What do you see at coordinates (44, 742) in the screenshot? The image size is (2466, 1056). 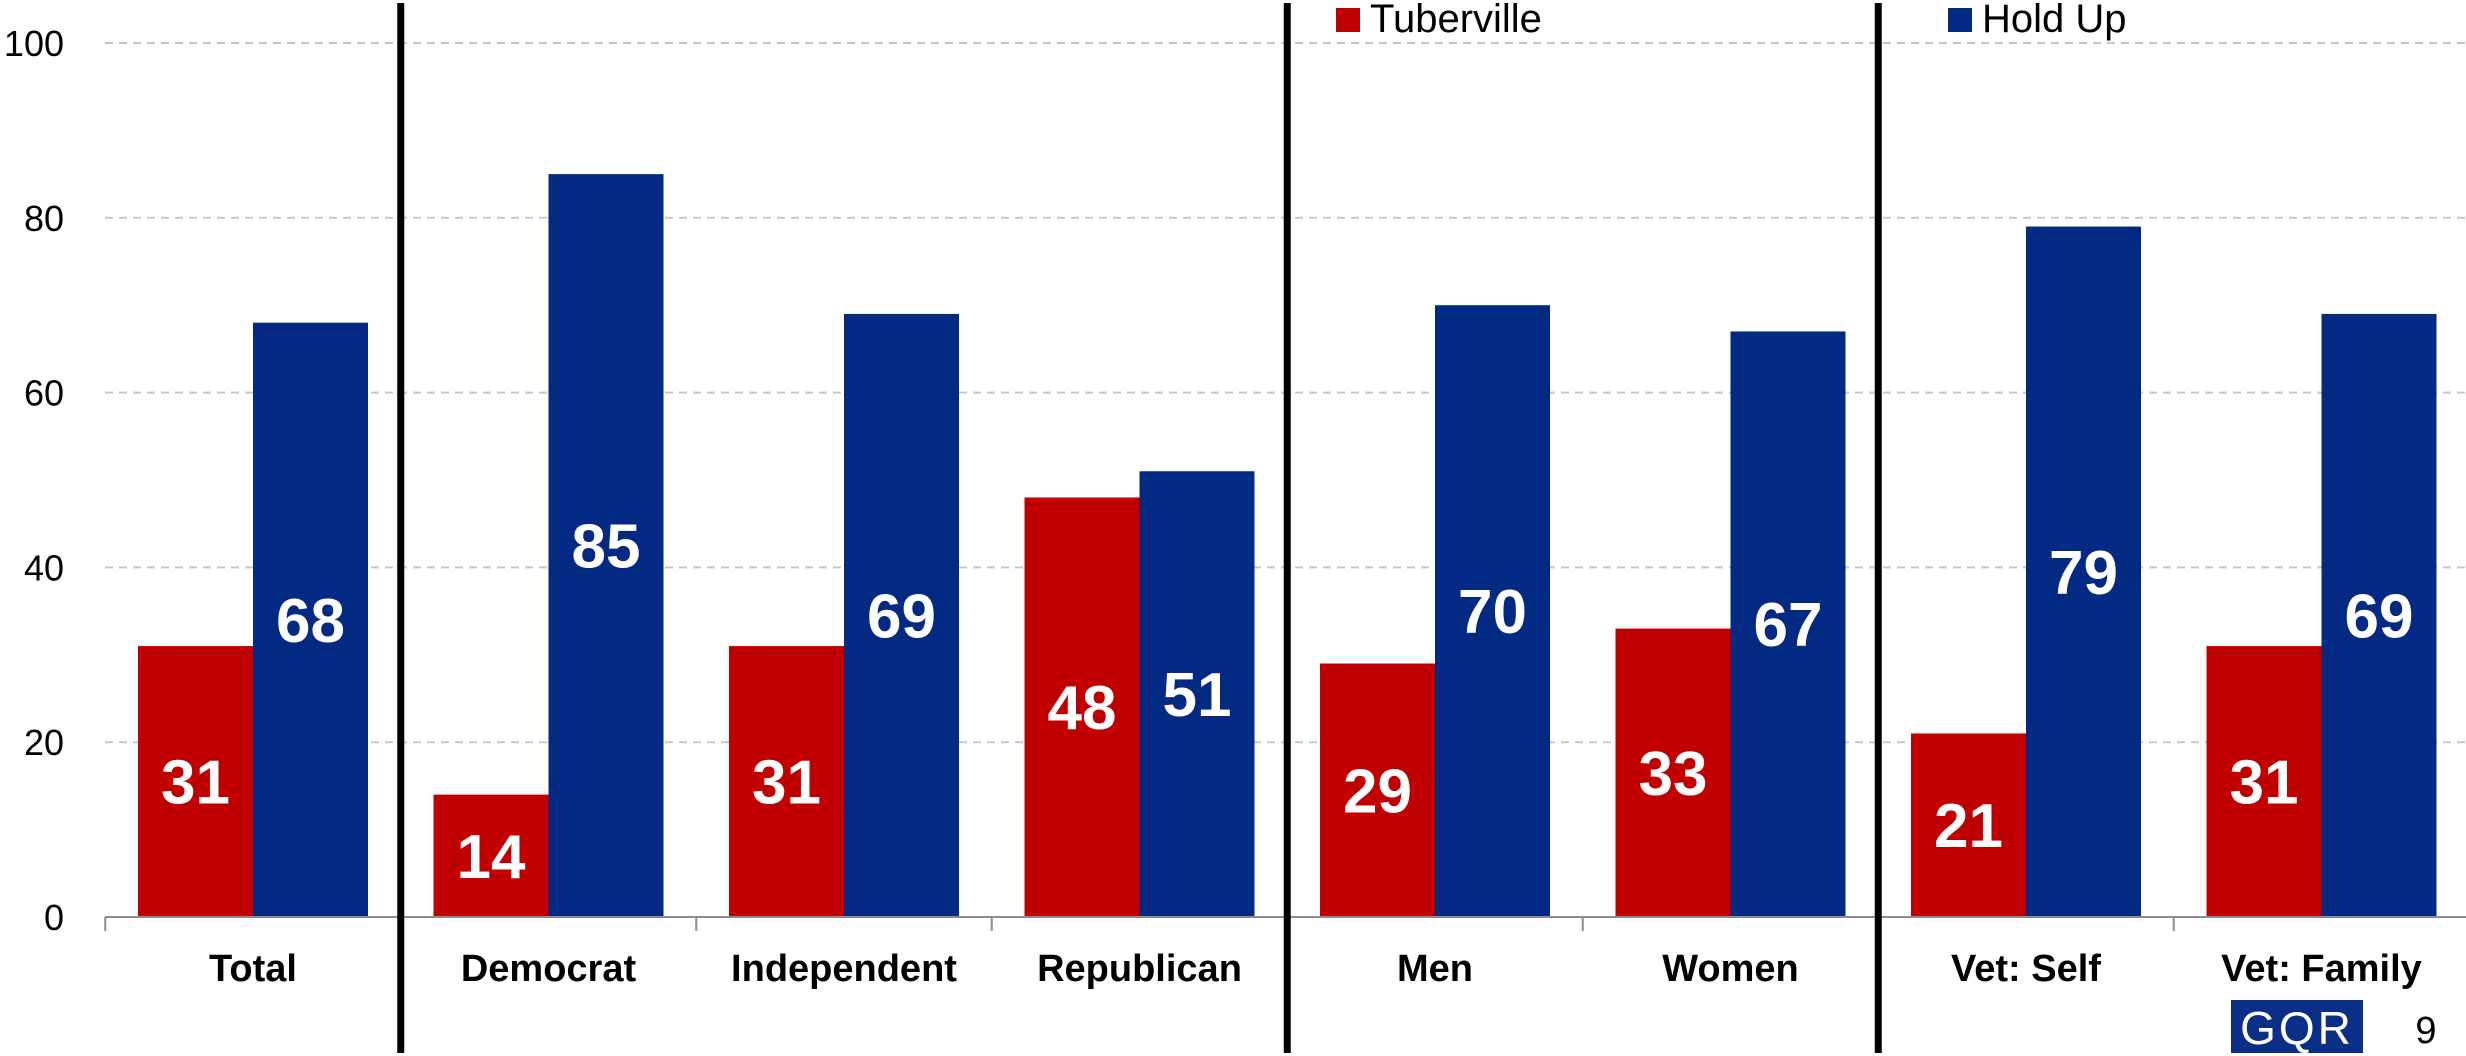 I see `y-tick-label: 20` at bounding box center [44, 742].